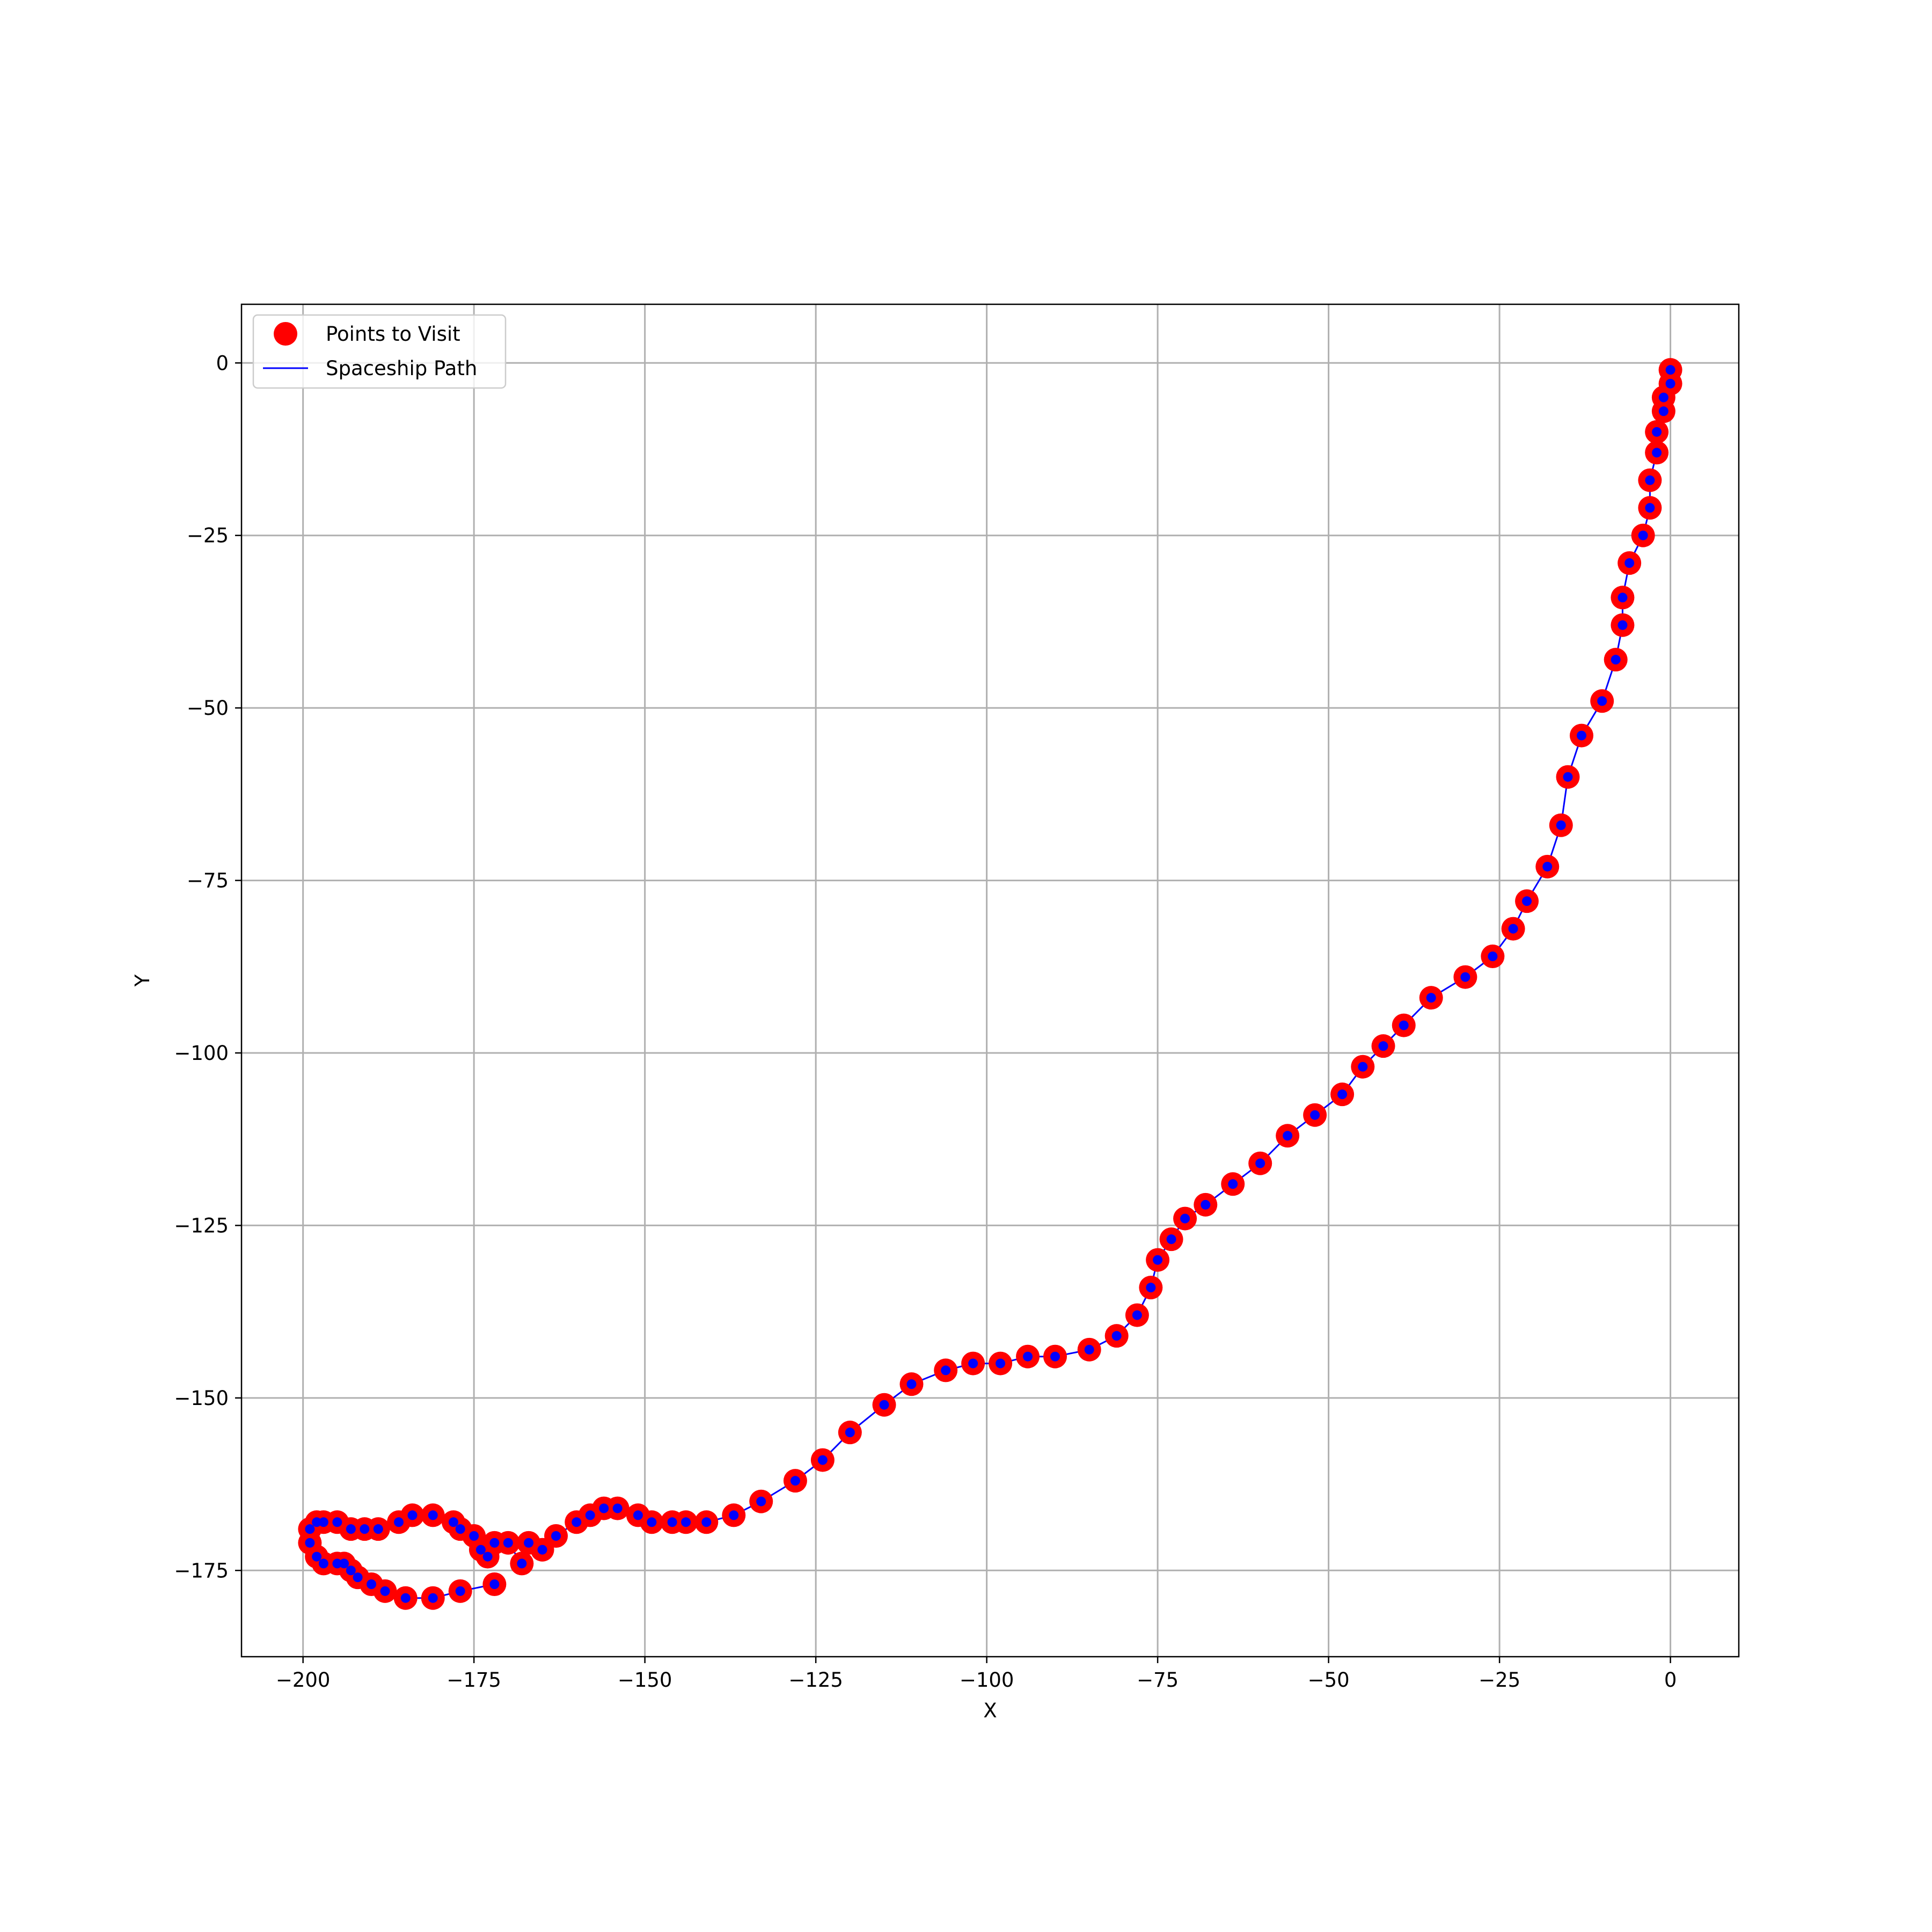  Describe the element at coordinates (645, 1680) in the screenshot. I see `x-tick-label: −150` at that location.